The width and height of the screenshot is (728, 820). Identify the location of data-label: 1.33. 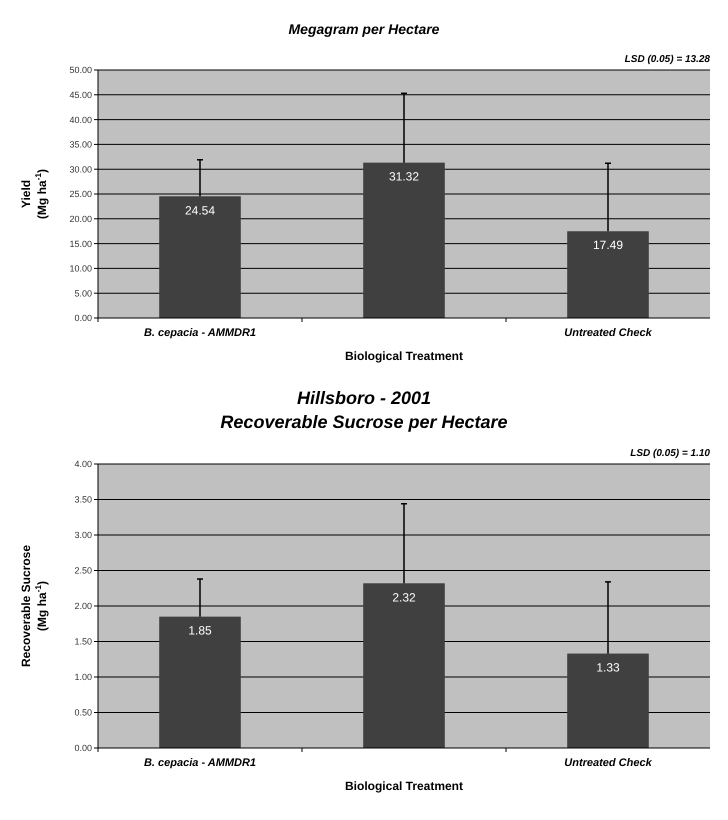
(608, 667).